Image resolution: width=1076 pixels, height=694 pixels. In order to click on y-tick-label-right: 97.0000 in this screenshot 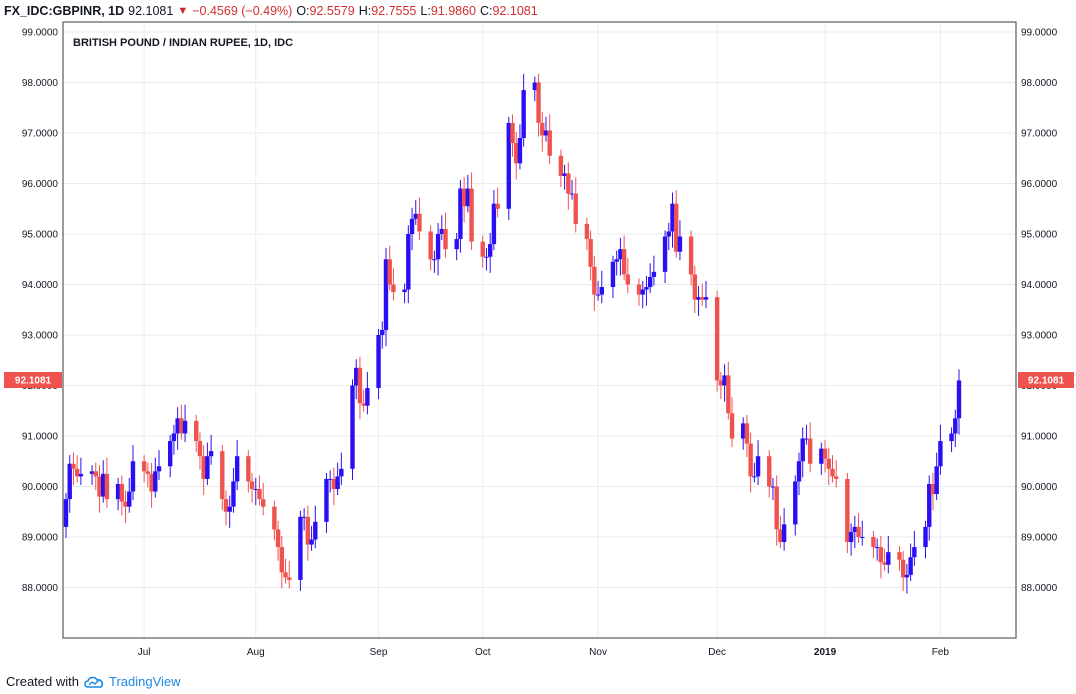, I will do `click(1039, 134)`.